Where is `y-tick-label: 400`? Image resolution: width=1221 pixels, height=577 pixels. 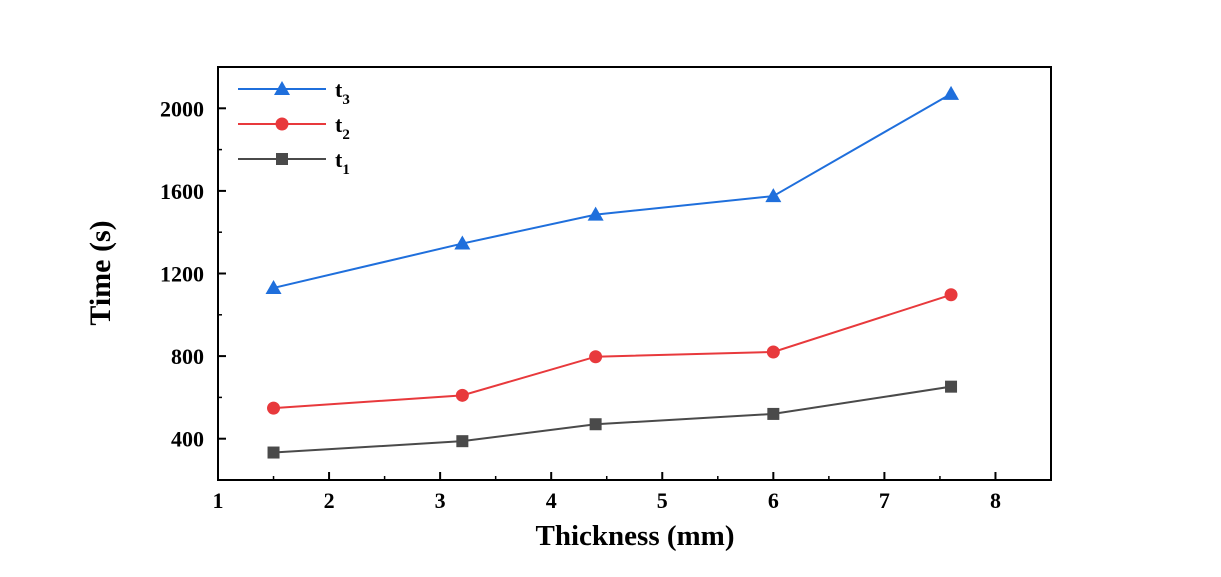 y-tick-label: 400 is located at coordinates (187, 439).